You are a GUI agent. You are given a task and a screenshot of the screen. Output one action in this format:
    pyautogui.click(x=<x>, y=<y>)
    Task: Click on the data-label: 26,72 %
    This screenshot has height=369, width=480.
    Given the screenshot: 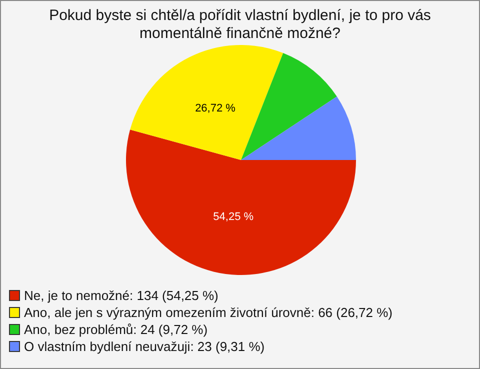 What is the action you would take?
    pyautogui.click(x=215, y=108)
    